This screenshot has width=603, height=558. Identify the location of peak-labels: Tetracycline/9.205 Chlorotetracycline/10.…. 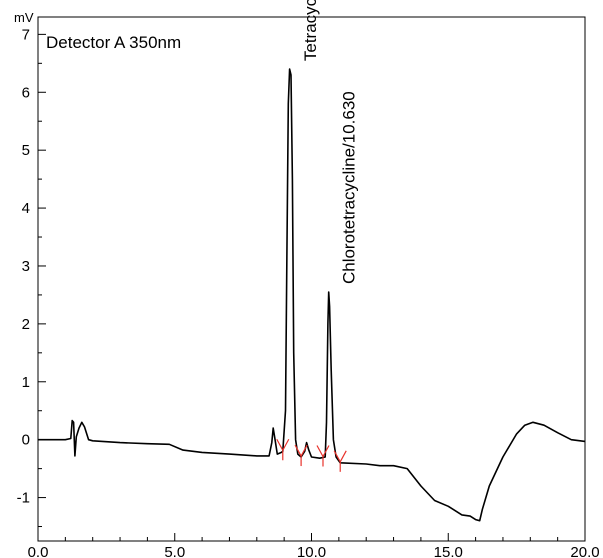
(330, 142).